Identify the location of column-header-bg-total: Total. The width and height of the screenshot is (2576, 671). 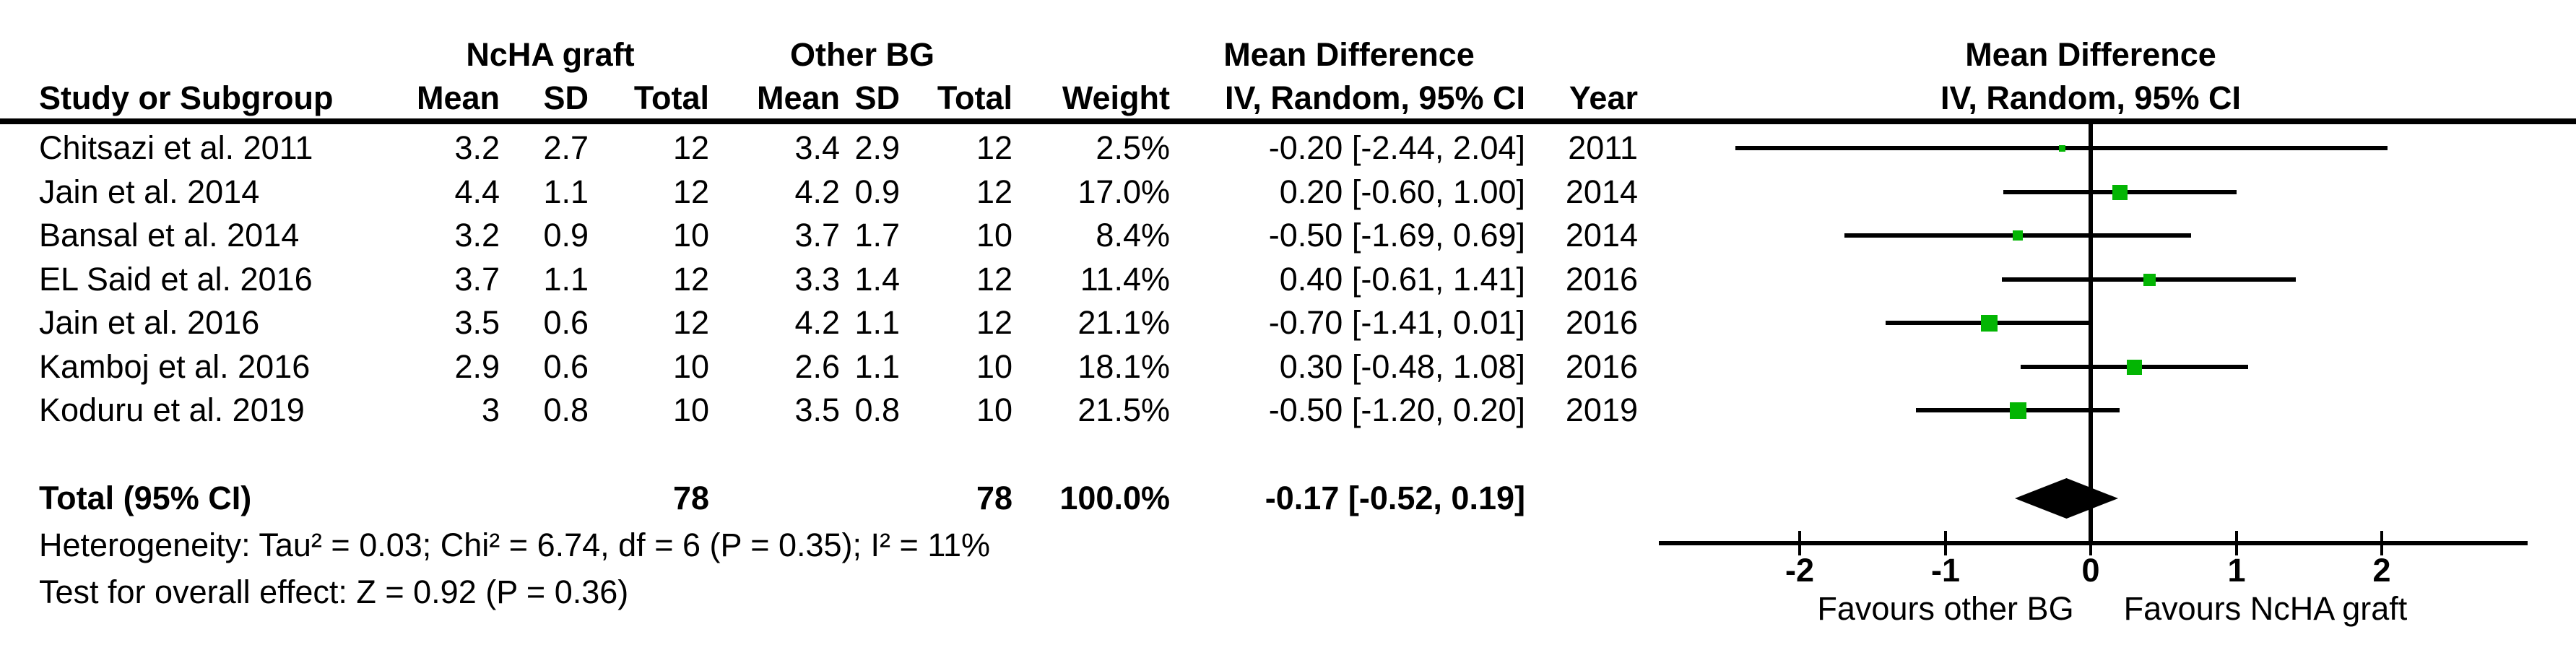
(974, 97).